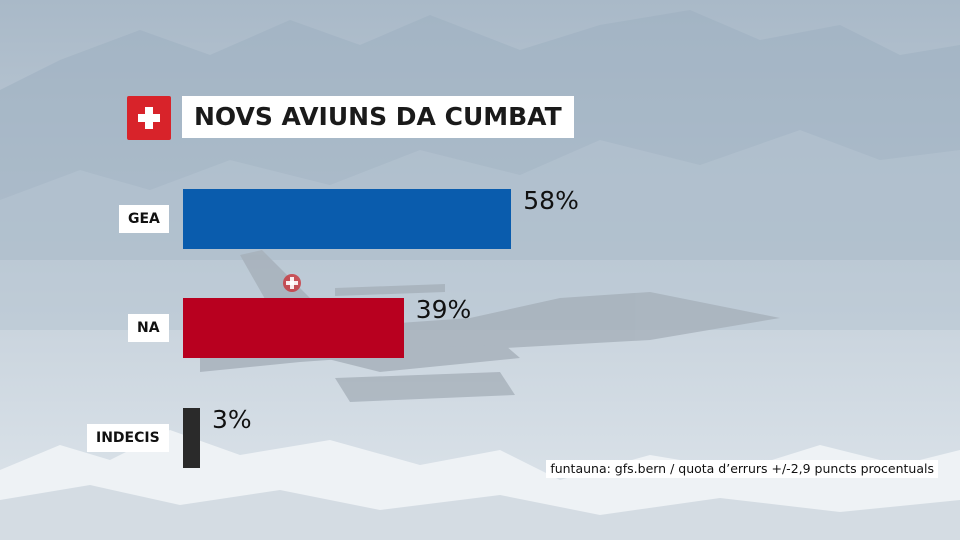  What do you see at coordinates (378, 117) in the screenshot?
I see `chart-title: NOVS AVIUNS DA CUMBAT` at bounding box center [378, 117].